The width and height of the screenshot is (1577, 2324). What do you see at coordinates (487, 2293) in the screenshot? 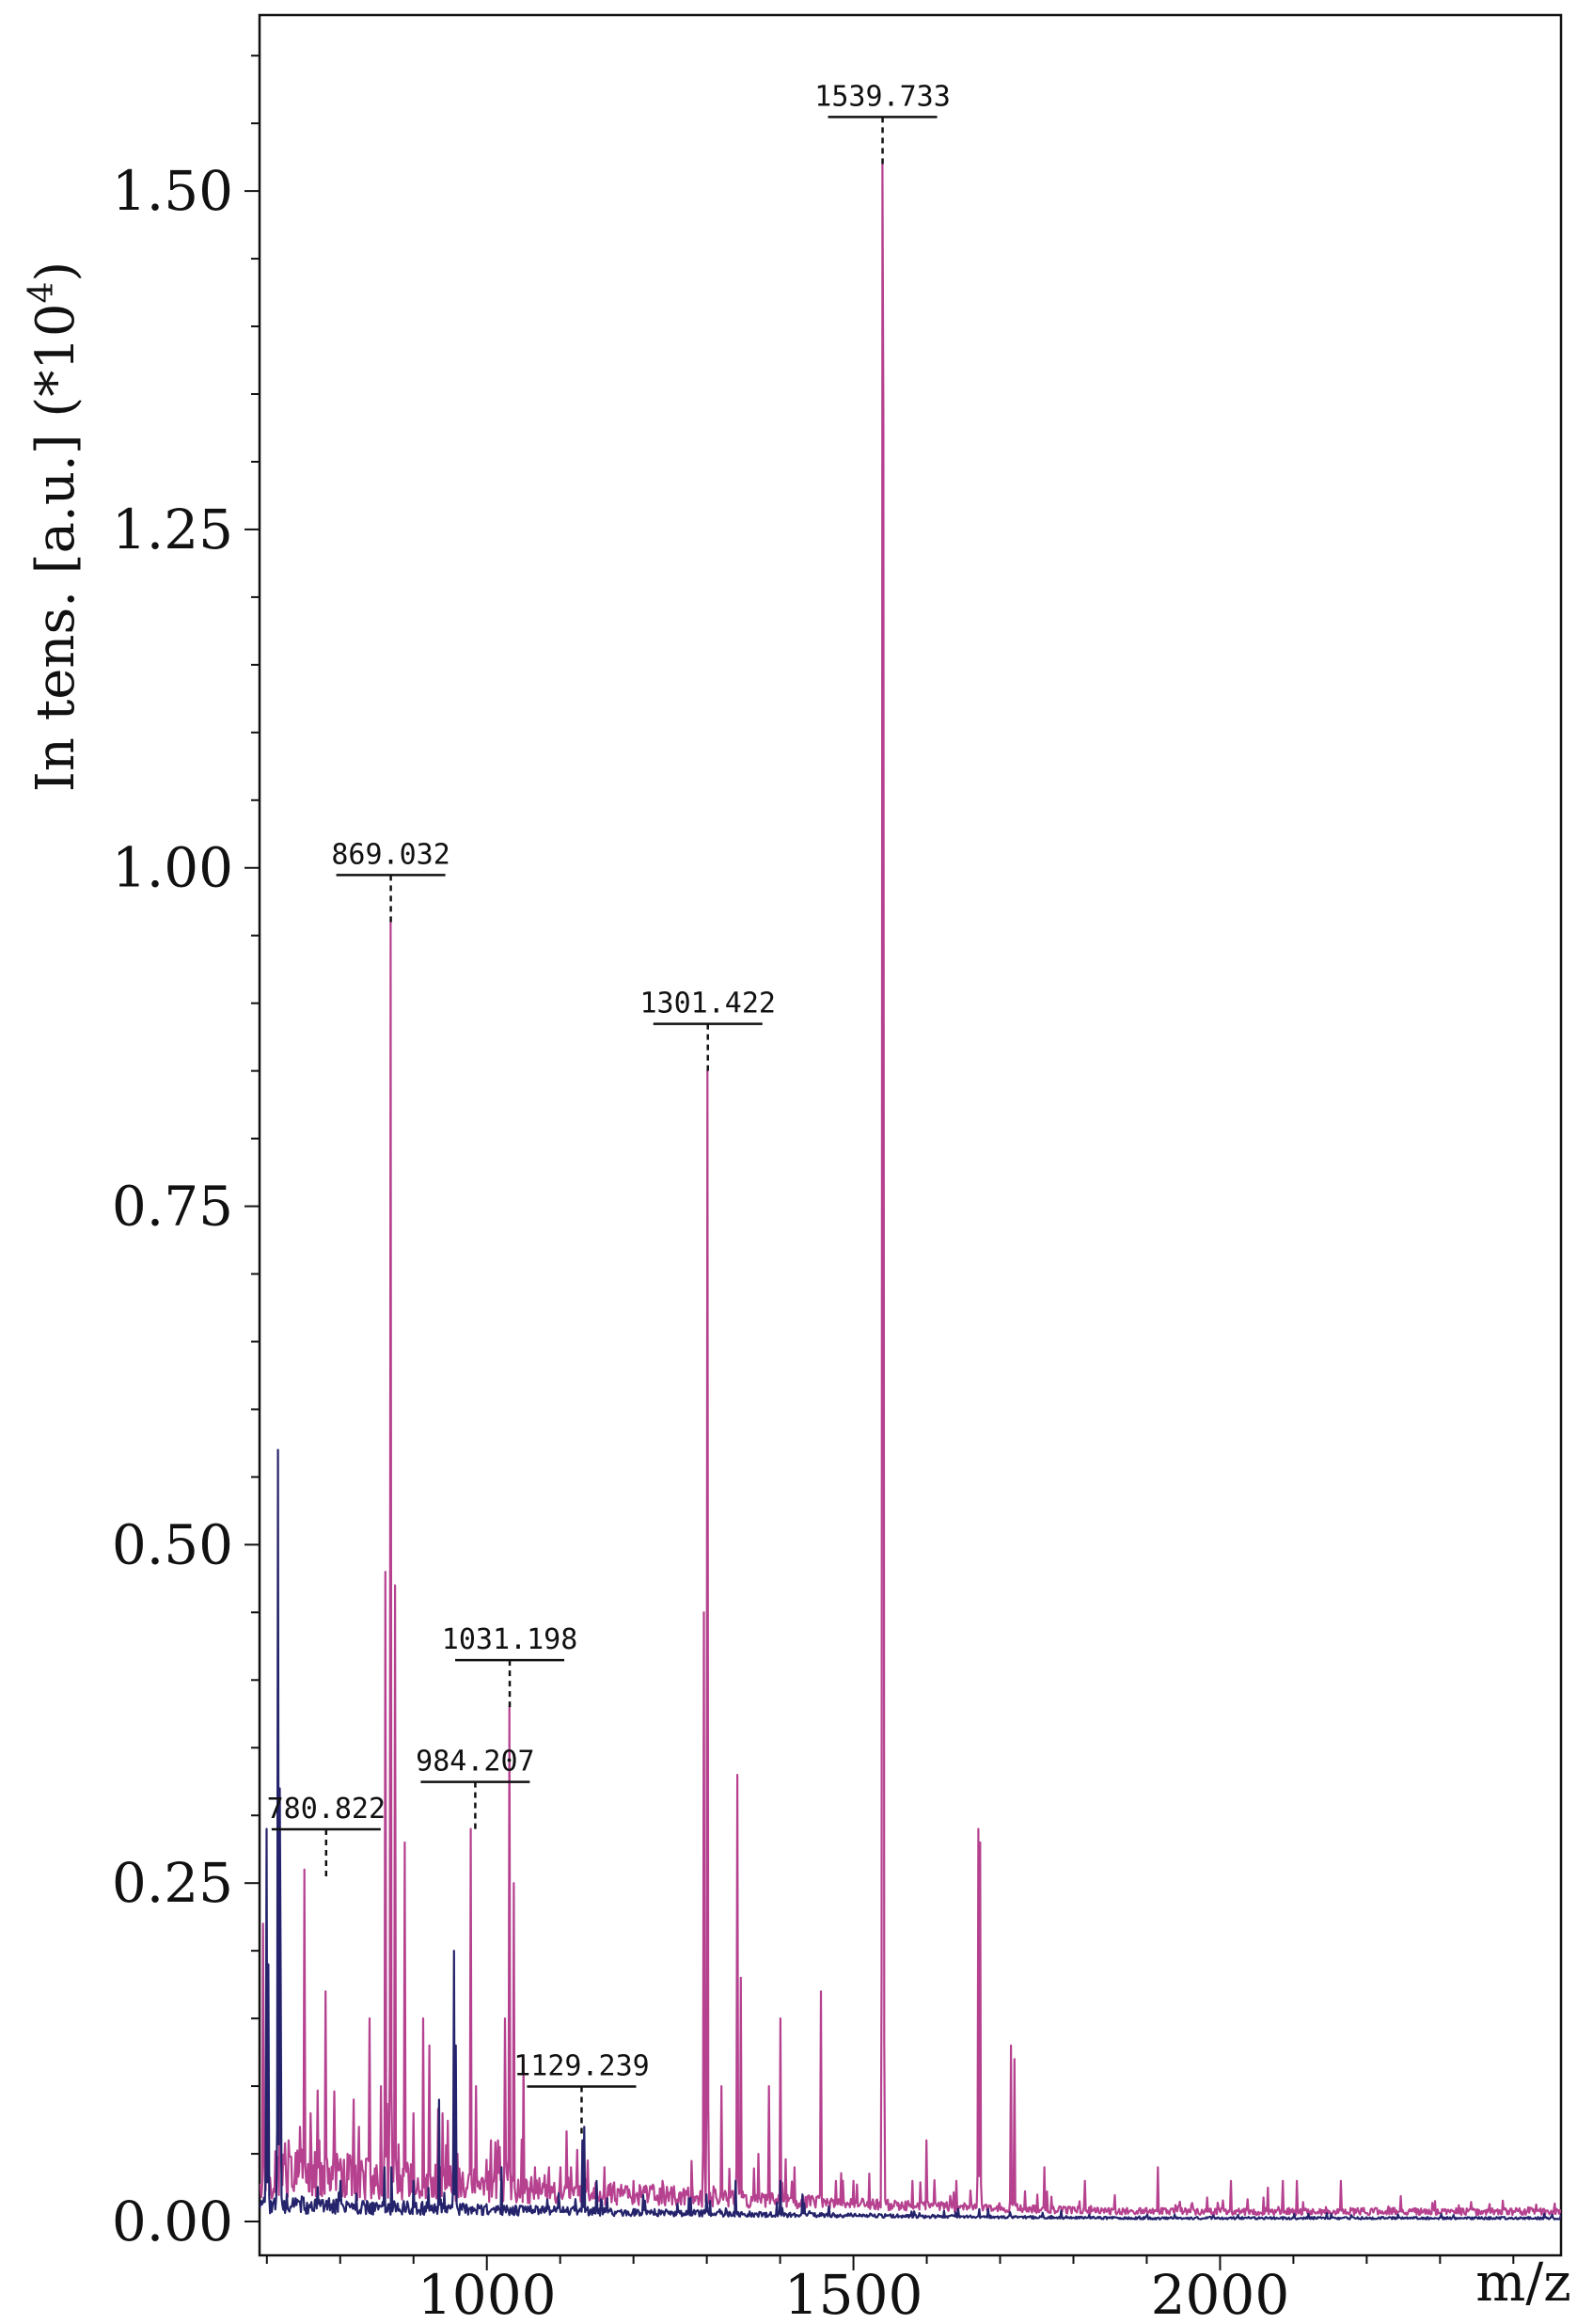
I see `x-tick-label: 1000` at bounding box center [487, 2293].